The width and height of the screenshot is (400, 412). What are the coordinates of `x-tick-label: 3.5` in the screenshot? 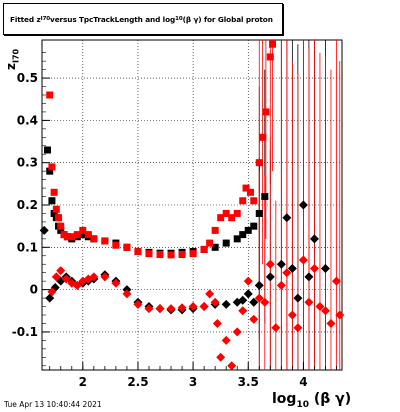 It's located at (248, 382).